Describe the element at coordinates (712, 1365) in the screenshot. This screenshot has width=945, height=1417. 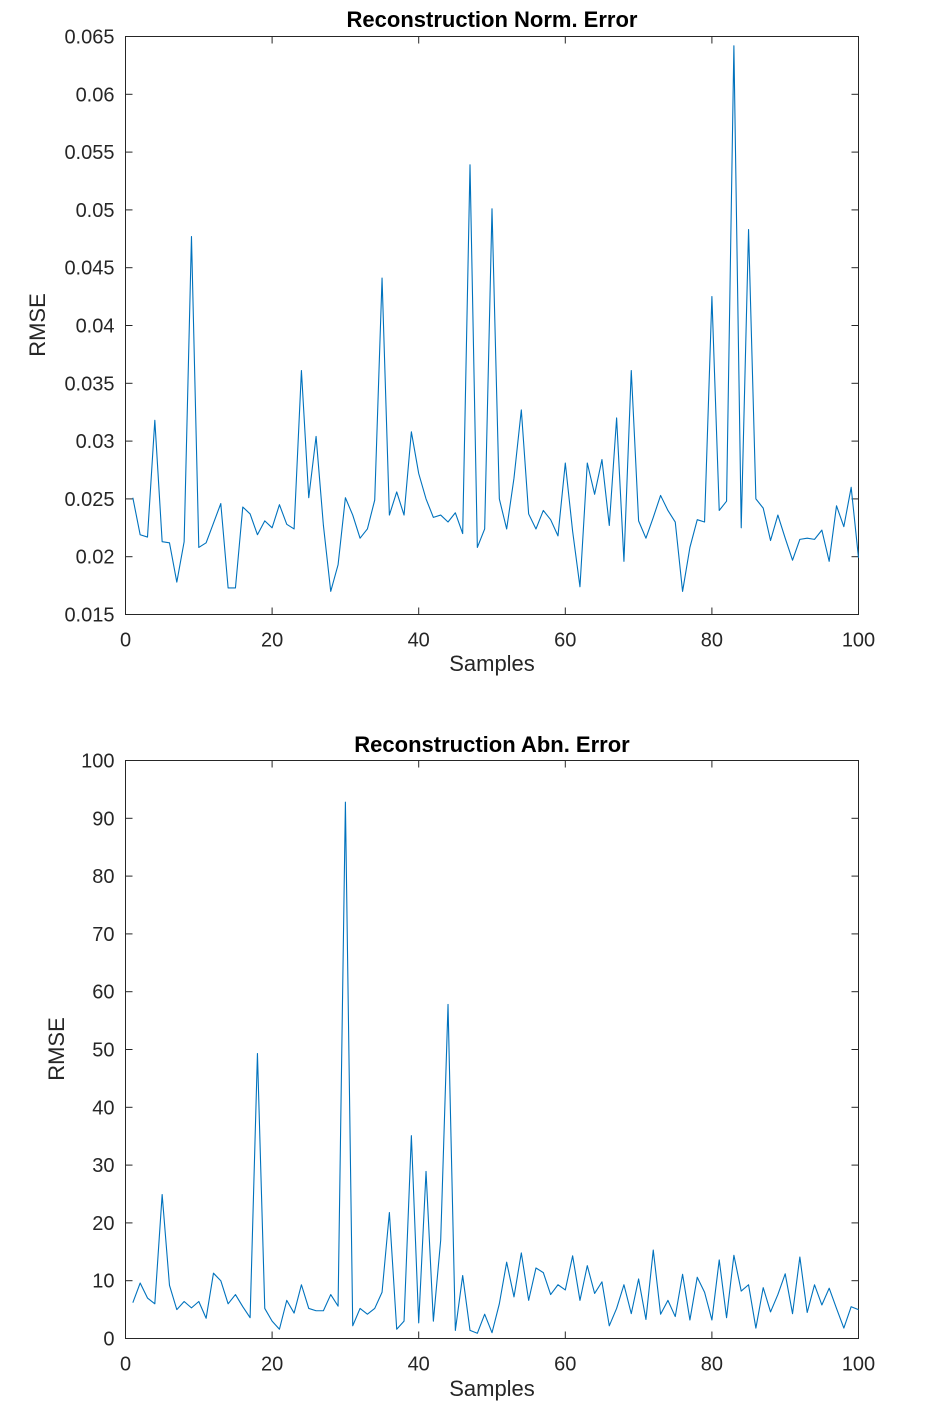
I see `chart-abn-xtick-label: 80` at that location.